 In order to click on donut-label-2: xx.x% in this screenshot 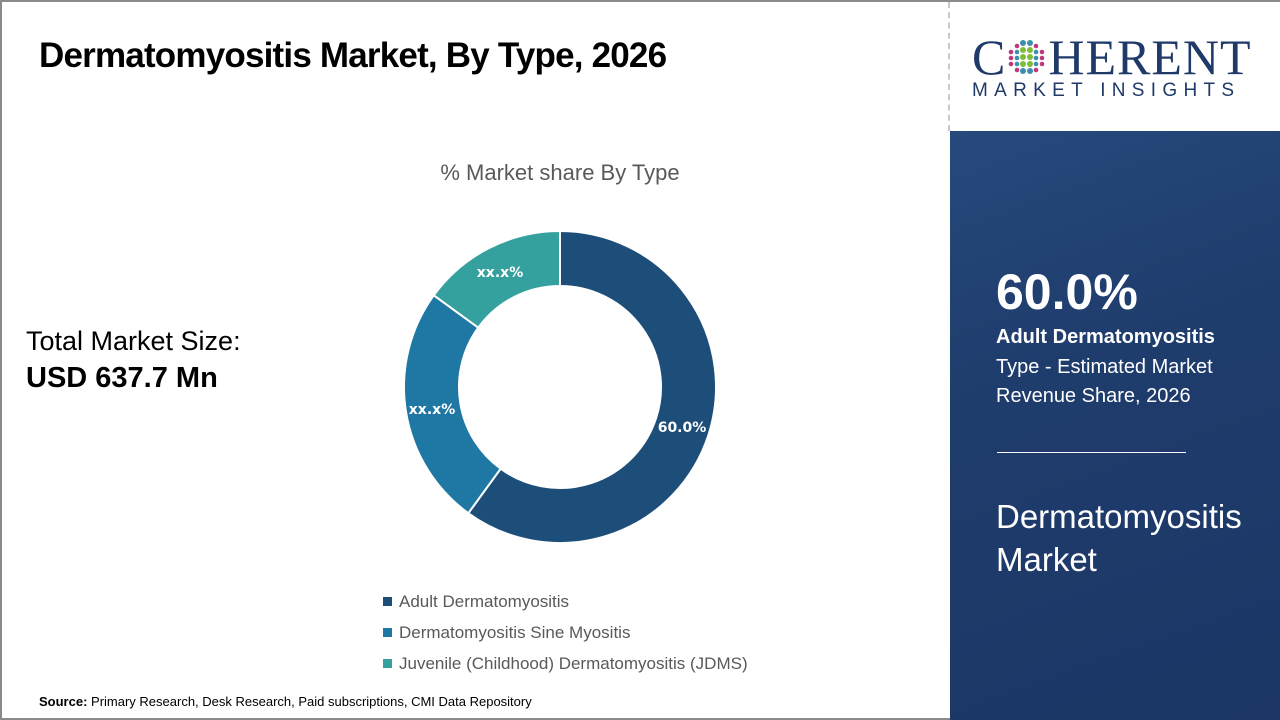, I will do `click(500, 273)`.